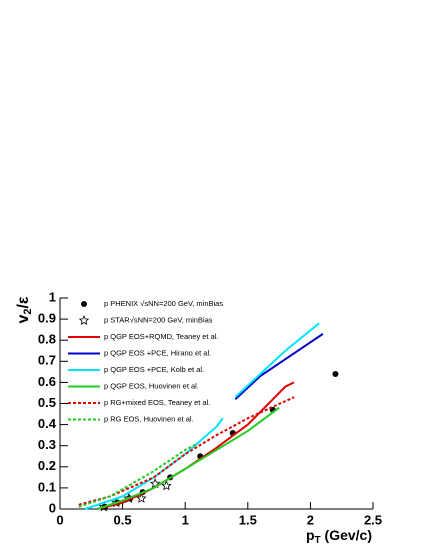  I want to click on y-tick-label: 0.2, so click(47, 465).